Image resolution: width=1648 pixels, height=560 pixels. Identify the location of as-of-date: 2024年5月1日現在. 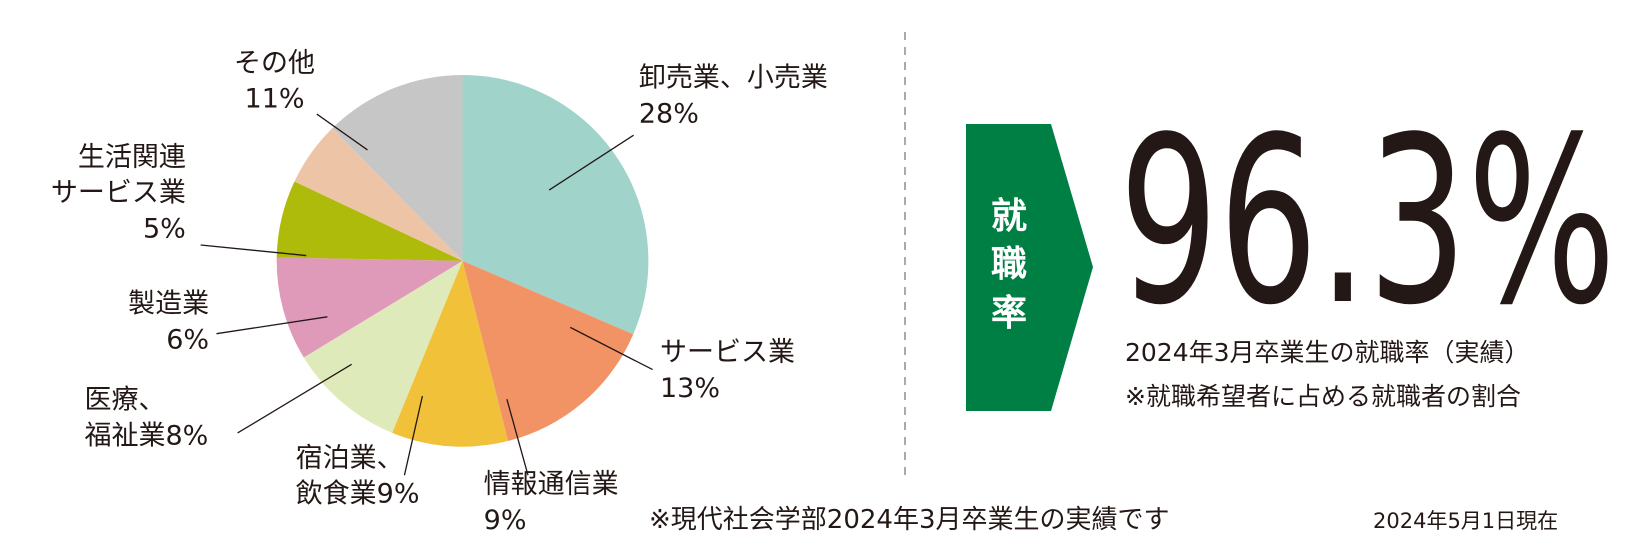
(1465, 521).